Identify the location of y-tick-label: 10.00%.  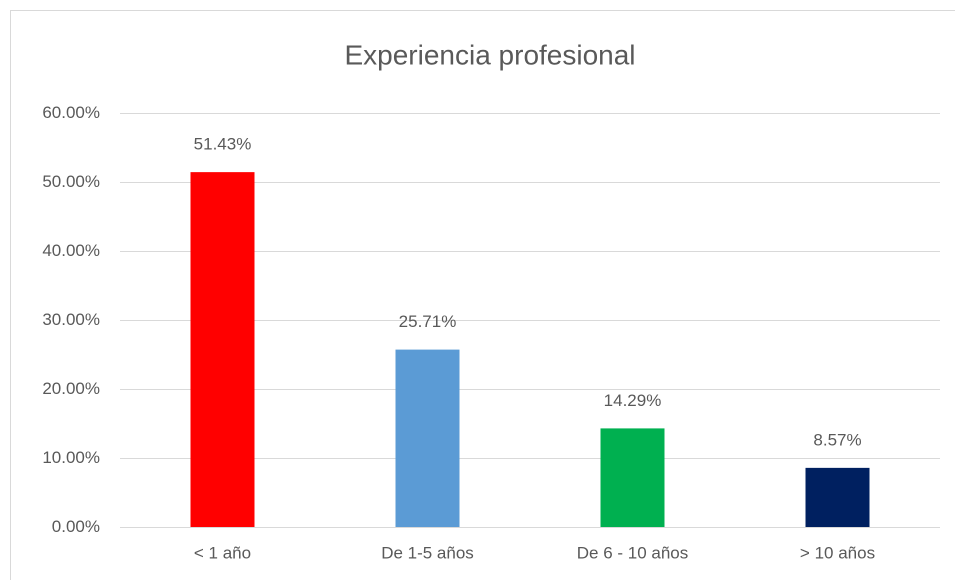
(71, 457).